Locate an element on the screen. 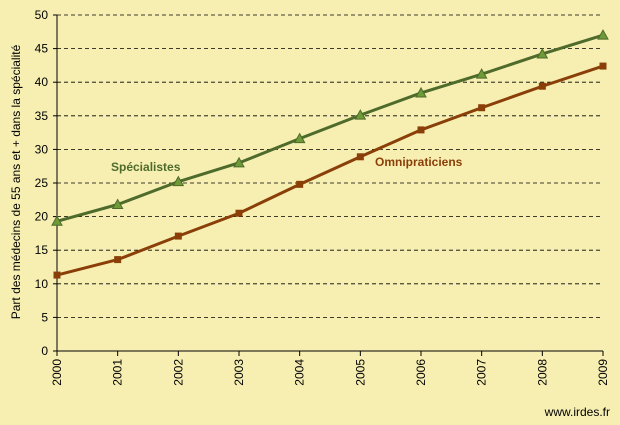 The height and width of the screenshot is (425, 620). x-tick-label: 2005 is located at coordinates (360, 372).